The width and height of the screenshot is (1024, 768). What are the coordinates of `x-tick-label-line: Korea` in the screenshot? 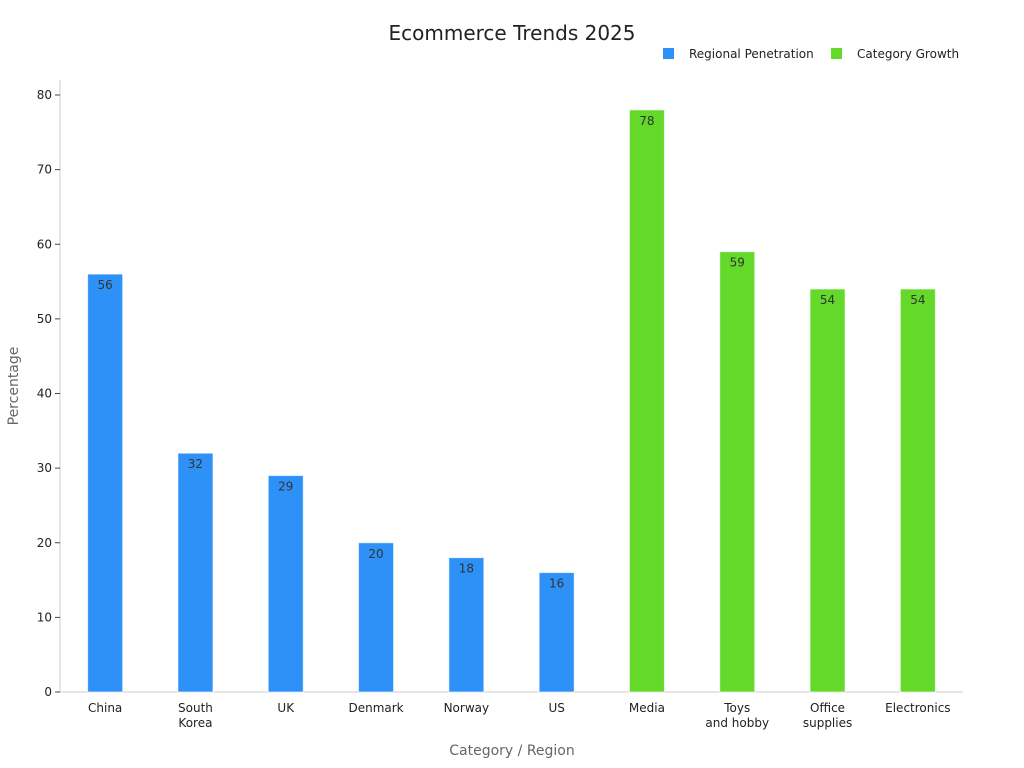 It's located at (195, 723).